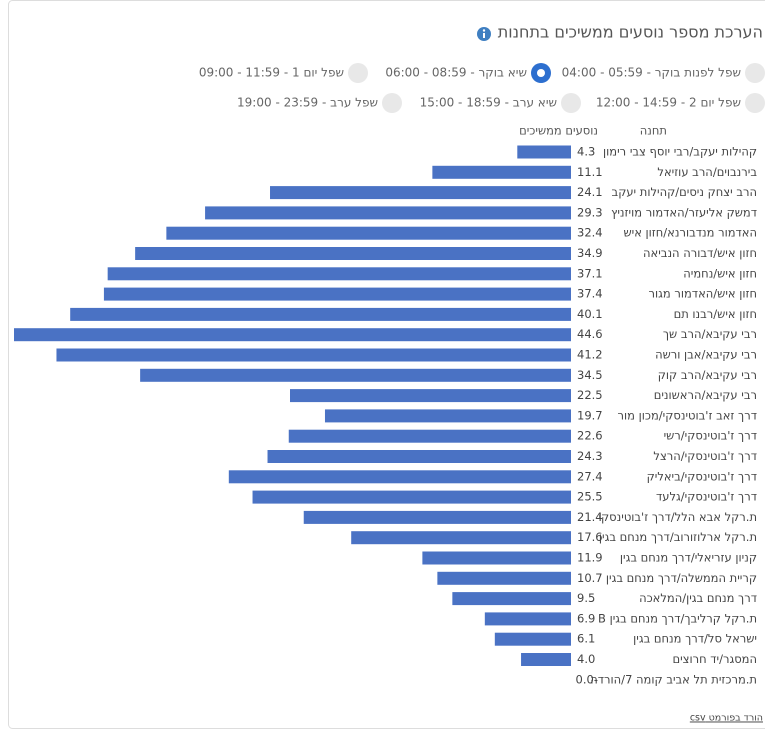 The image size is (765, 731). What do you see at coordinates (590, 415) in the screenshot?
I see `value-label: 19.7` at bounding box center [590, 415].